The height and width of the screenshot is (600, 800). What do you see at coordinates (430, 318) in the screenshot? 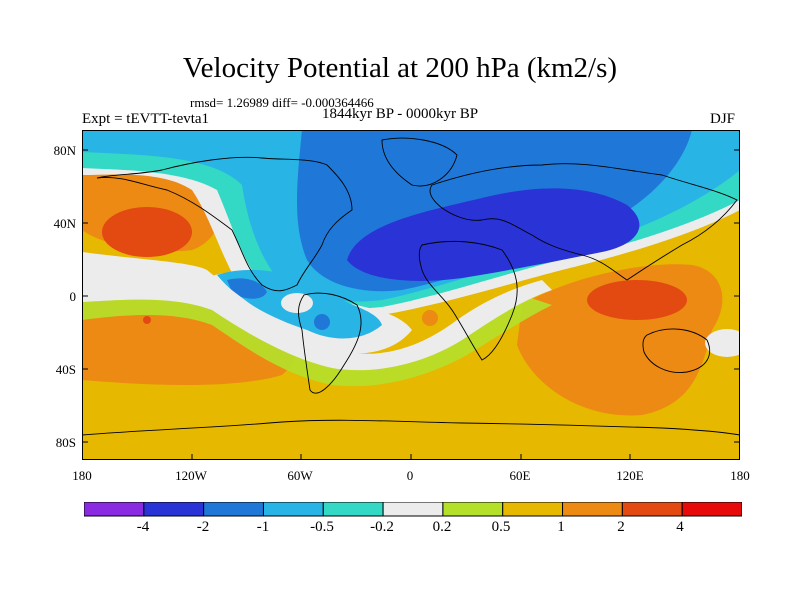
I see `orange-cell-africa` at bounding box center [430, 318].